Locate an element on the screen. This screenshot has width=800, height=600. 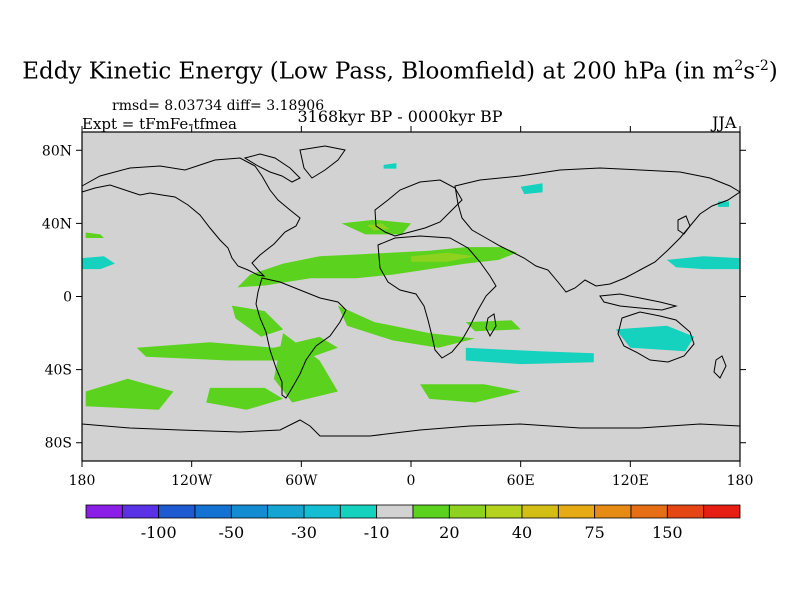
y-tick-label: 40N is located at coordinates (57, 224).